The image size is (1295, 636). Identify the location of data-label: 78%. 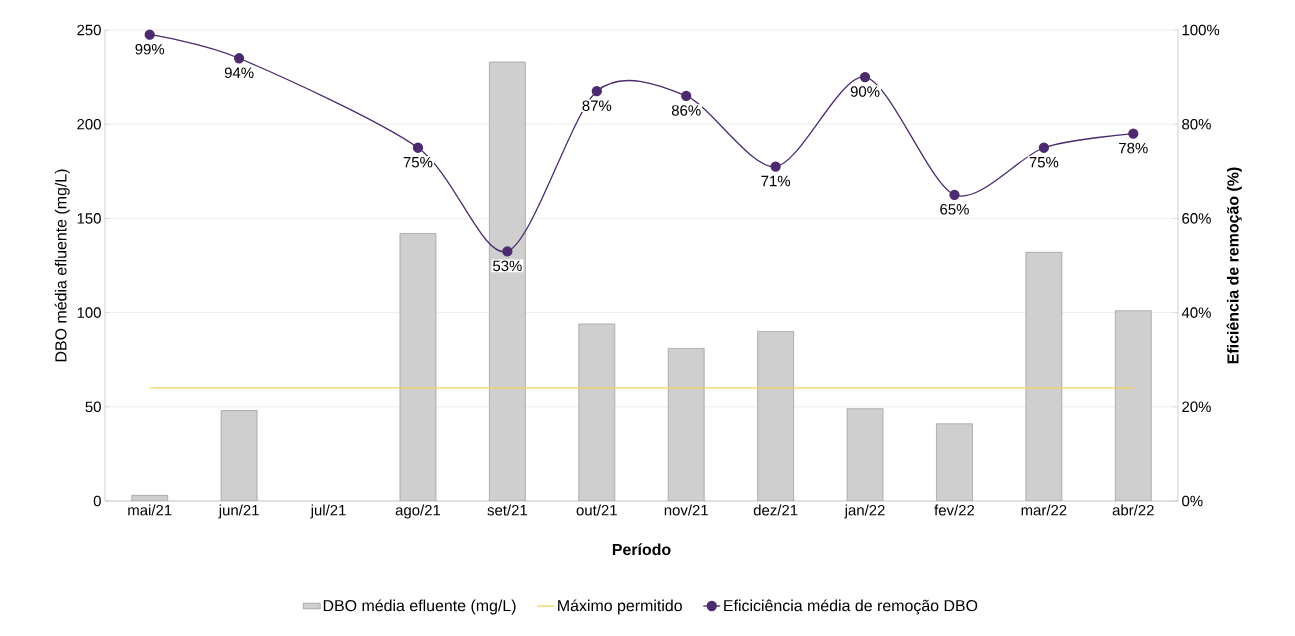
(1133, 148).